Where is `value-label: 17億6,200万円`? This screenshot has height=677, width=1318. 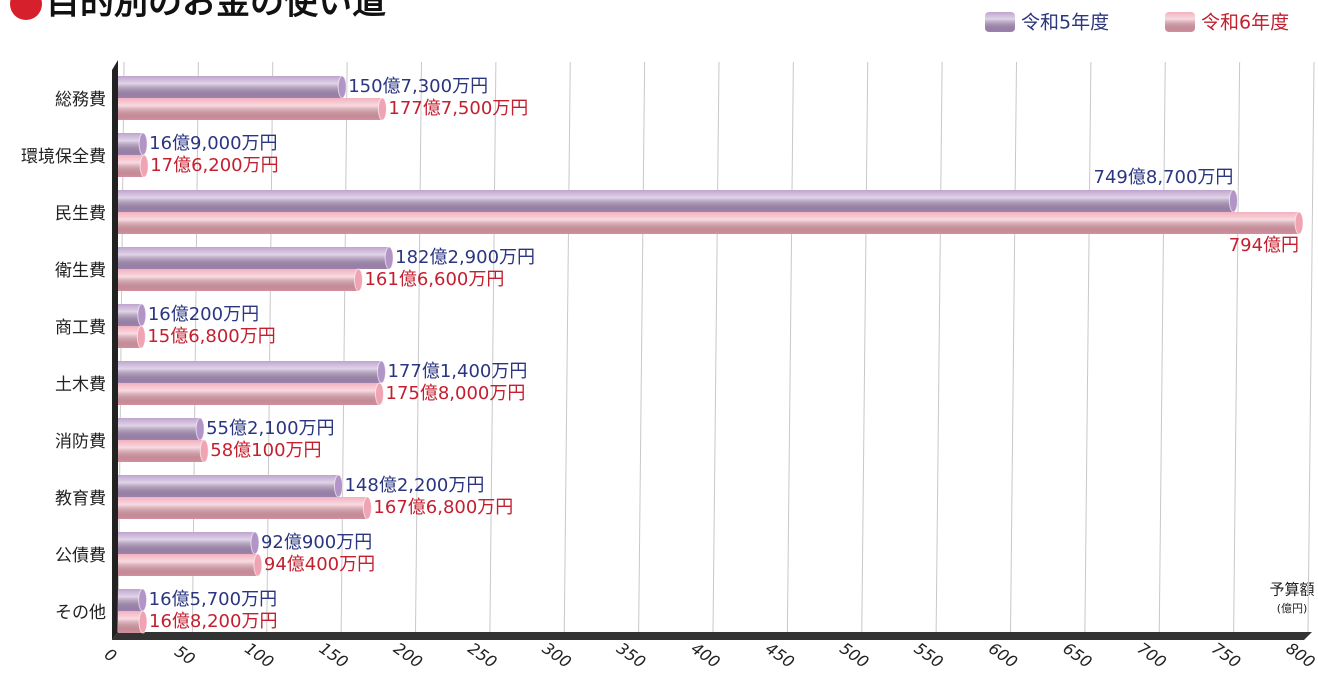
value-label: 17億6,200万円 is located at coordinates (214, 165).